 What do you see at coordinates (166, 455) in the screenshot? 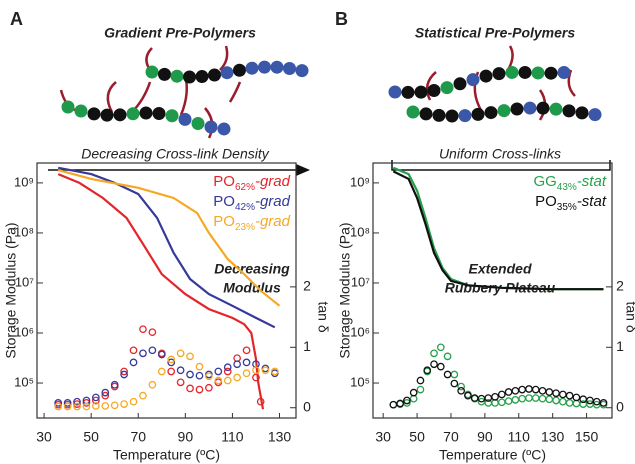
I see `x-axis-title: Temperature (ºC)` at bounding box center [166, 455].